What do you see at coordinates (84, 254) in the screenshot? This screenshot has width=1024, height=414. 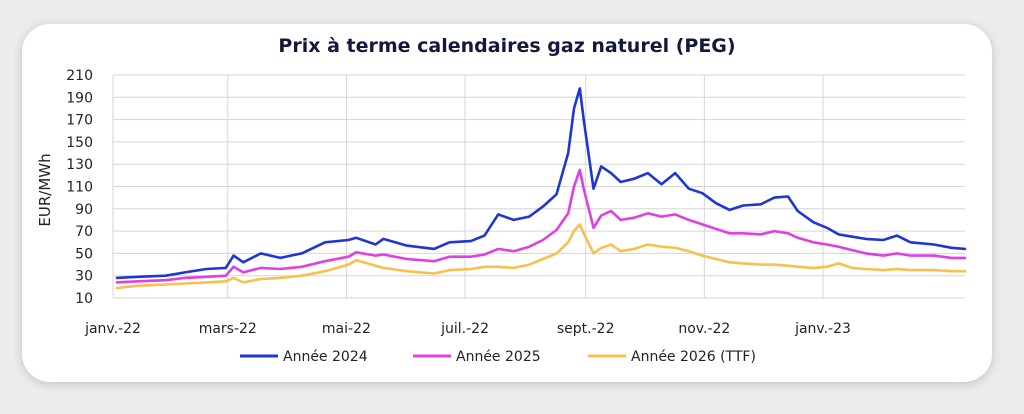 I see `y-tick-label: 50` at bounding box center [84, 254].